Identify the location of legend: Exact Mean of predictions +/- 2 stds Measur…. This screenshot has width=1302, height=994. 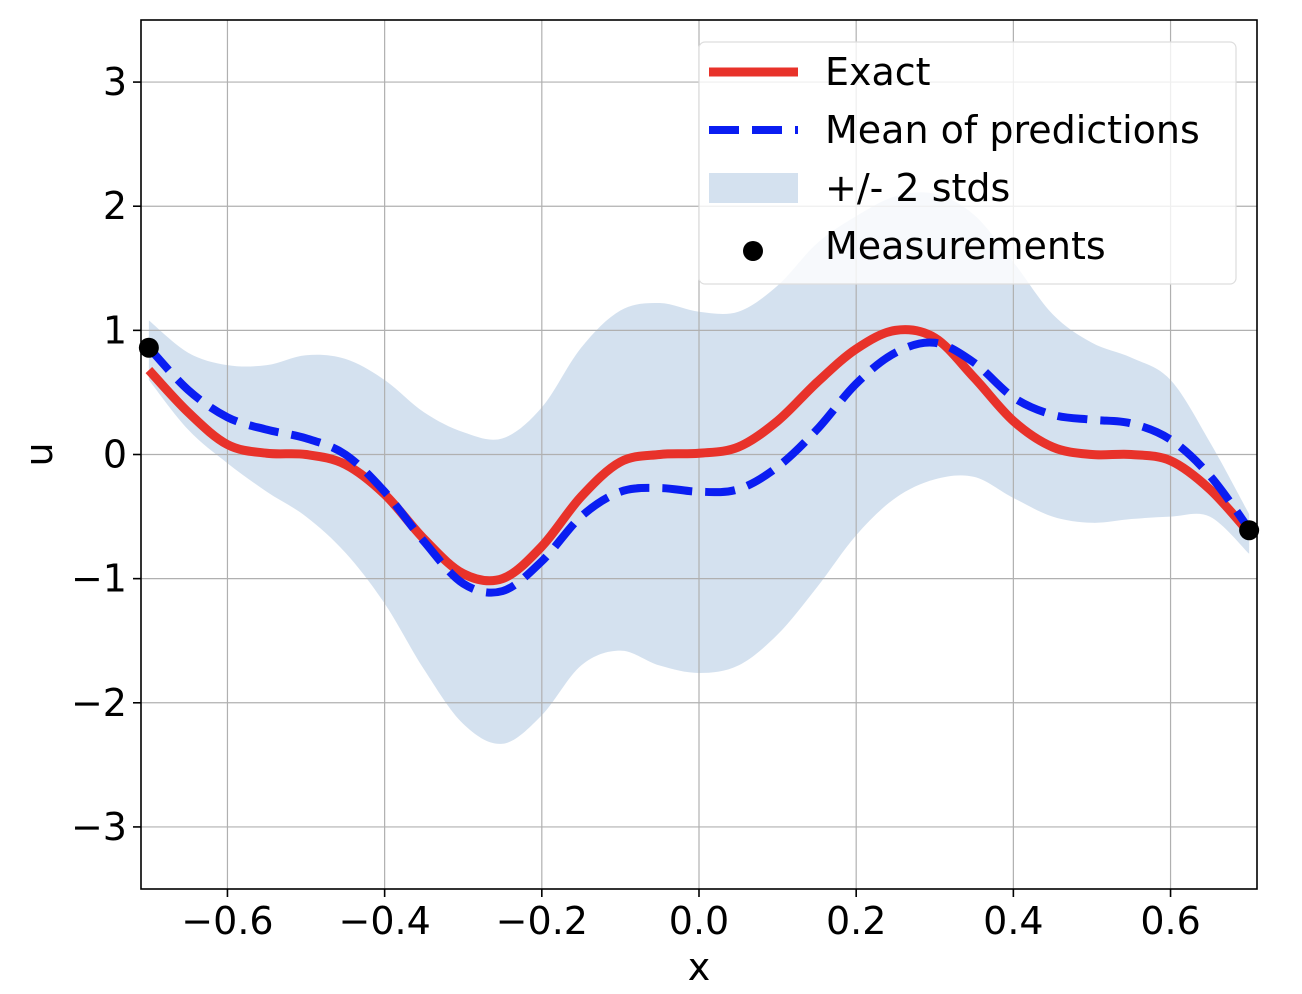
(967, 163).